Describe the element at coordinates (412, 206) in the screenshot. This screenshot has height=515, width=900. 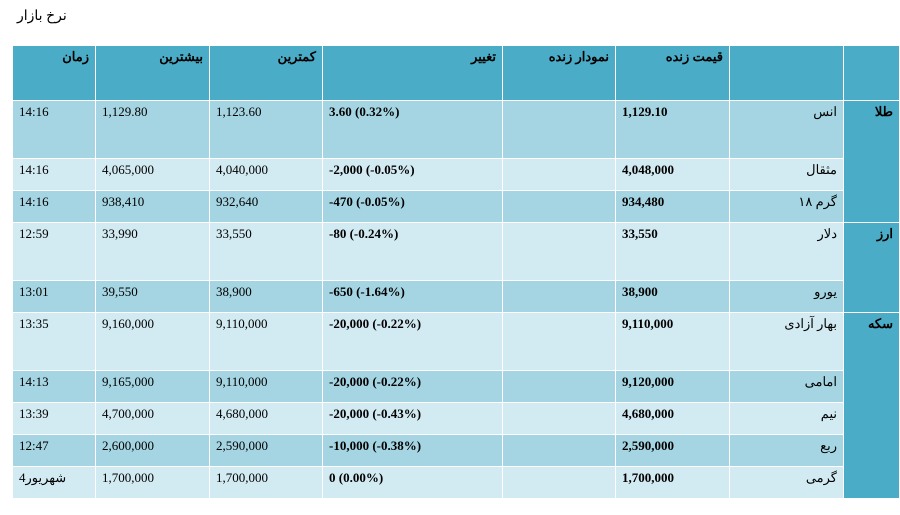
I see `change-value: -470 (-0.05%)` at that location.